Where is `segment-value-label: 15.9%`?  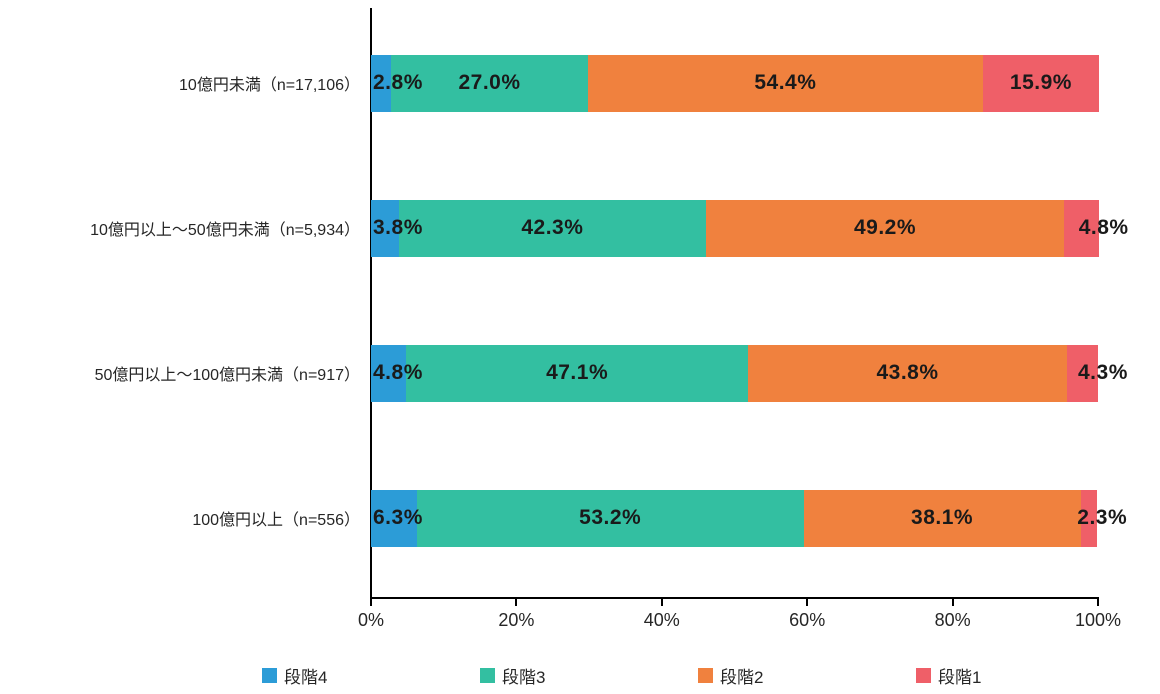
segment-value-label: 15.9% is located at coordinates (1040, 82).